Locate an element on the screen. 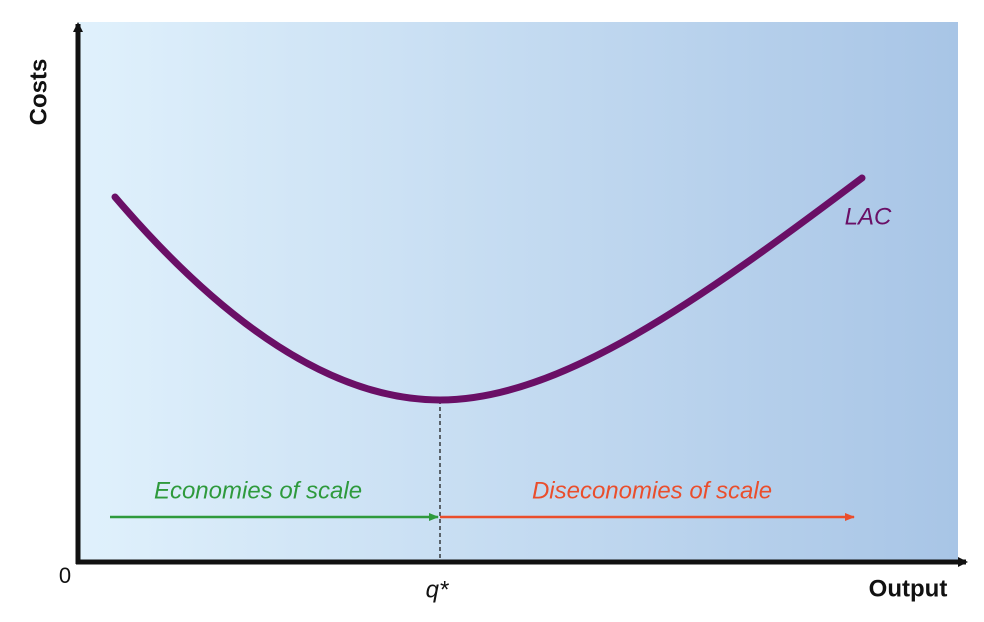 The height and width of the screenshot is (622, 984). origin-label: 0 is located at coordinates (65, 575).